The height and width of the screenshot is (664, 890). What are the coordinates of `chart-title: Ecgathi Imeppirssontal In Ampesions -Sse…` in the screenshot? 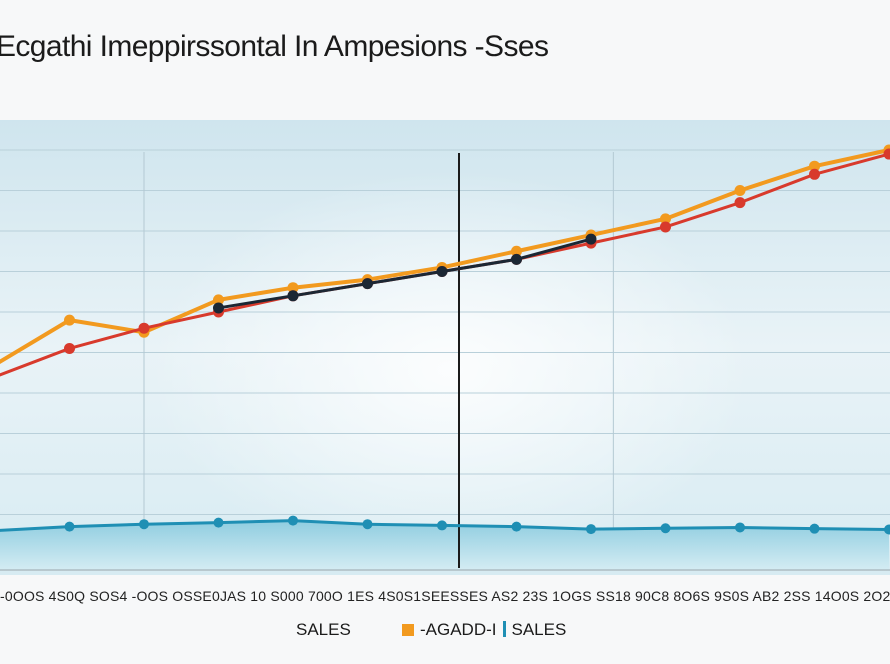 It's located at (274, 46).